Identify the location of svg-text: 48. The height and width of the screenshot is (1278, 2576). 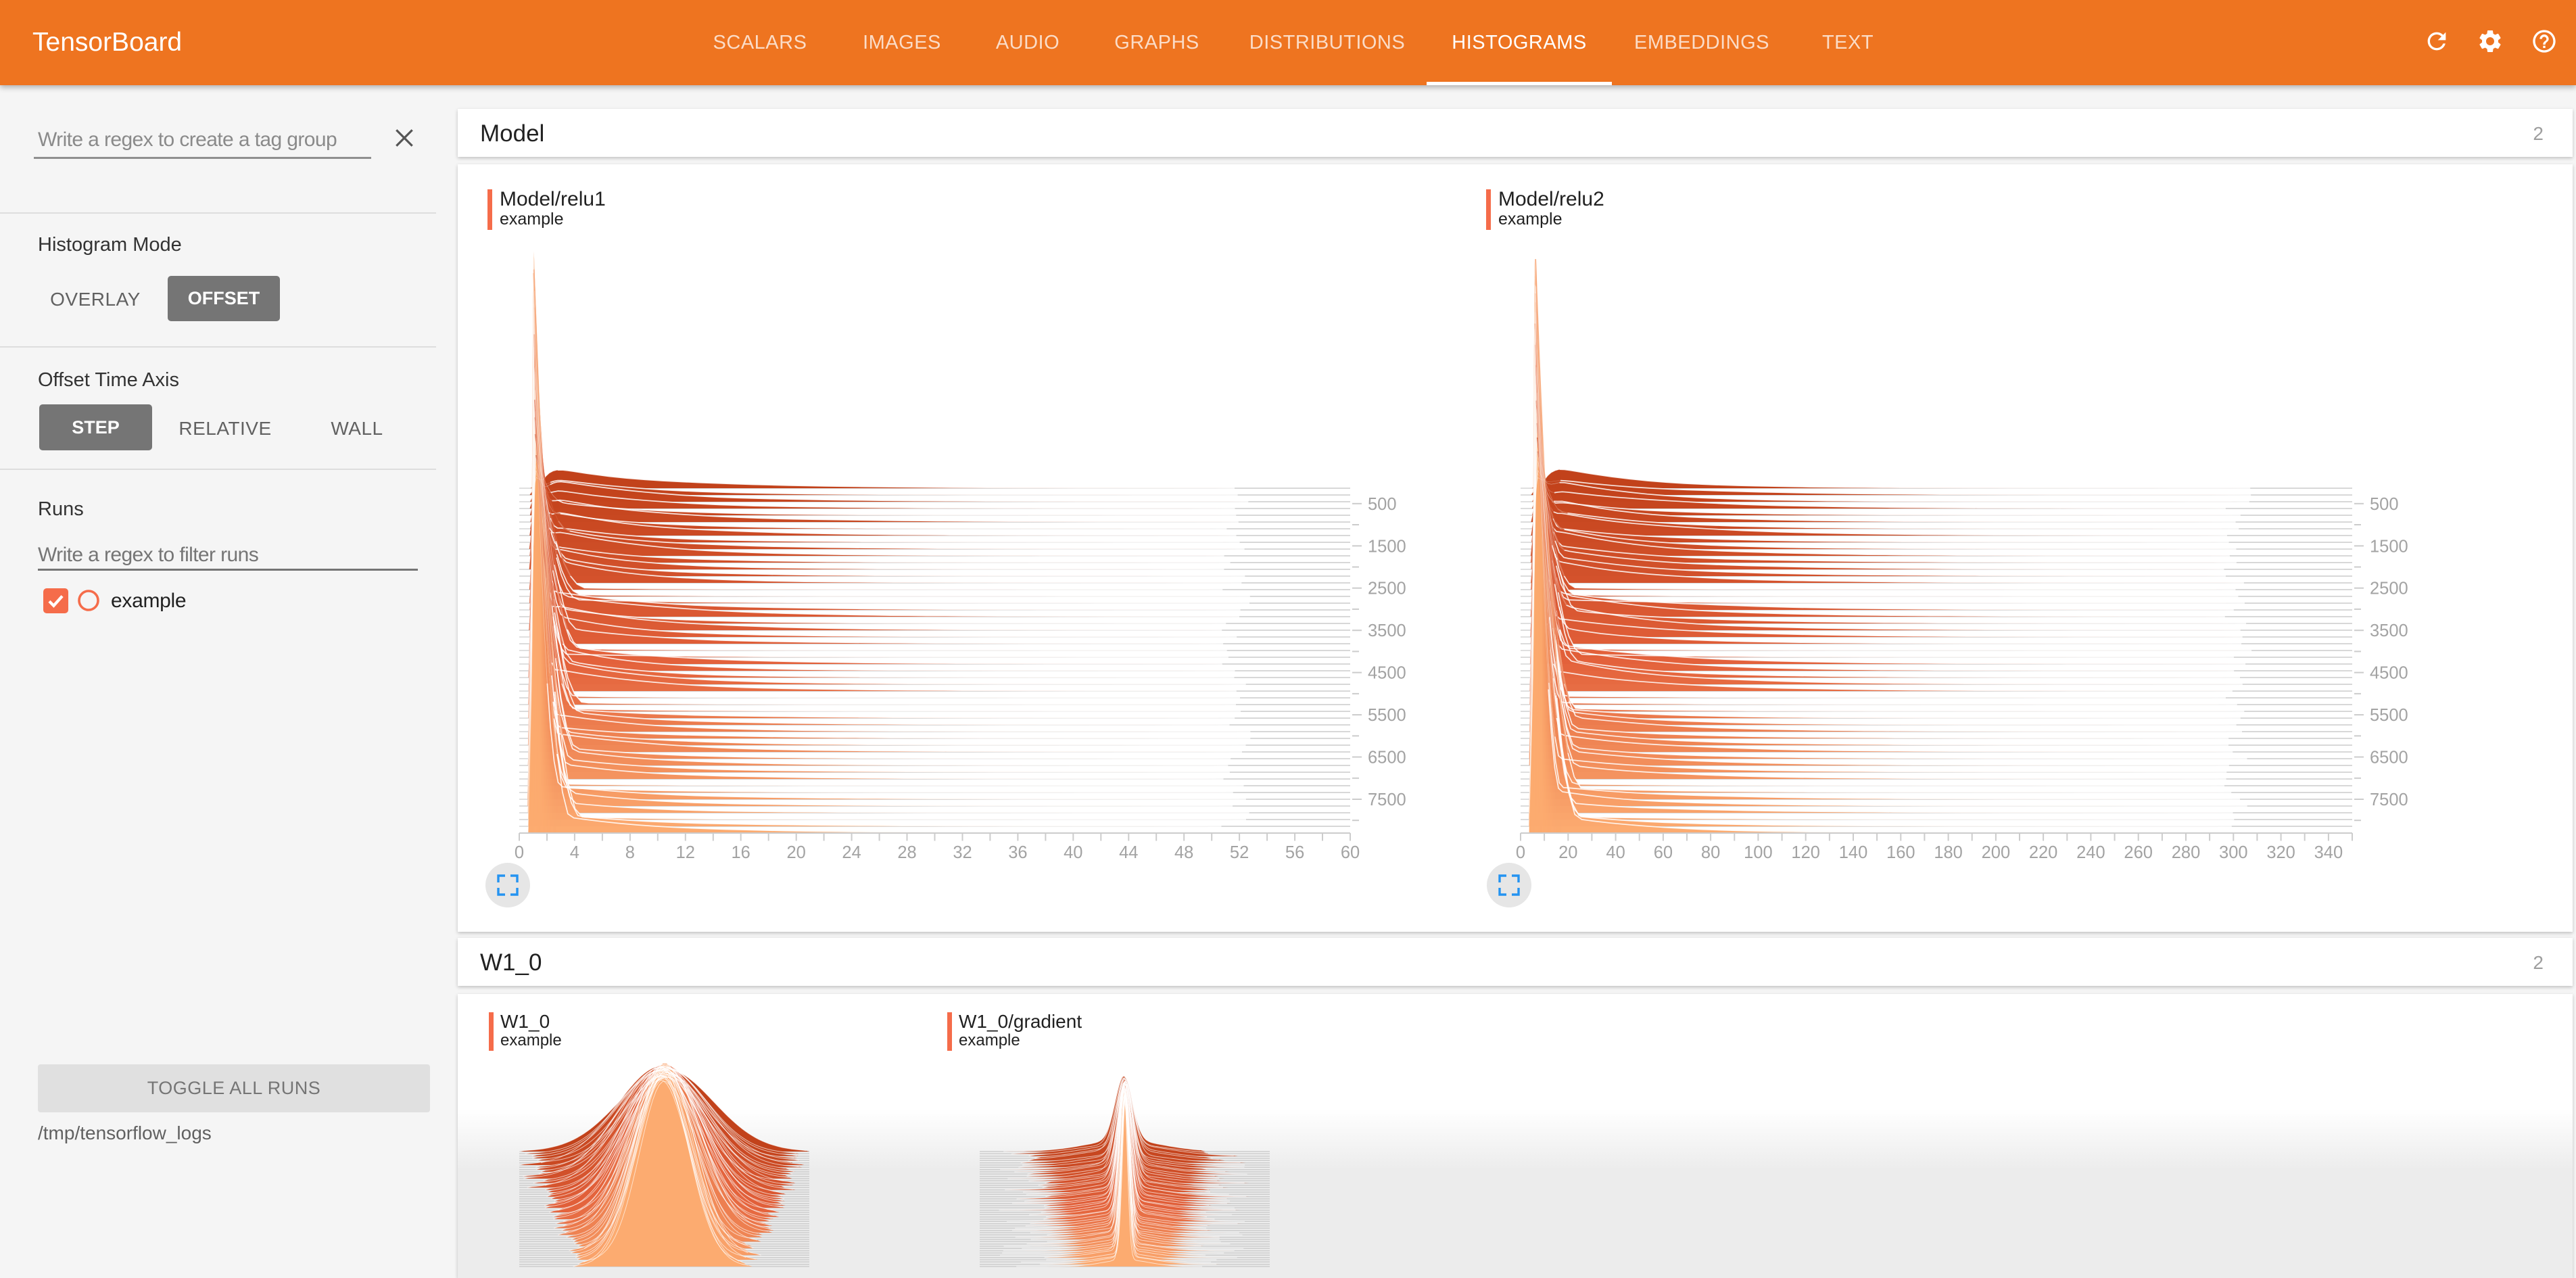
(1183, 853).